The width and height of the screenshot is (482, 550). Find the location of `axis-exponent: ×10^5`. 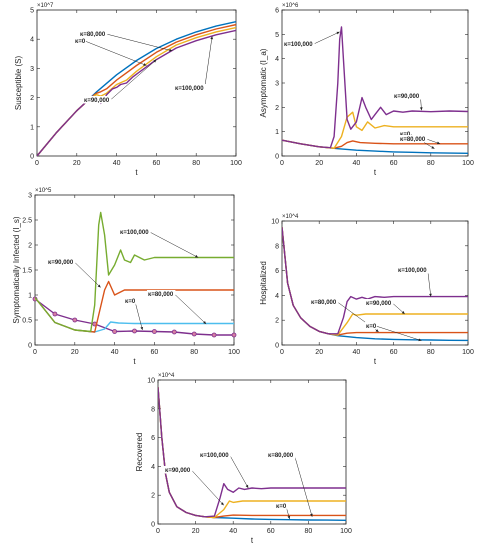

axis-exponent: ×10^5 is located at coordinates (43, 191).